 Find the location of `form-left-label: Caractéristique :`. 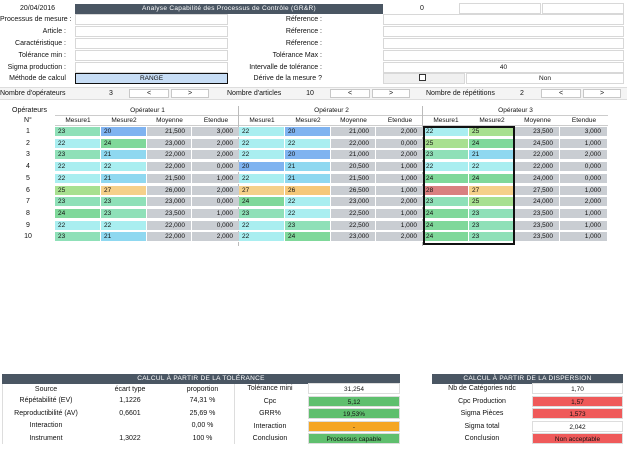

form-left-label: Caractéristique : is located at coordinates (40, 43).